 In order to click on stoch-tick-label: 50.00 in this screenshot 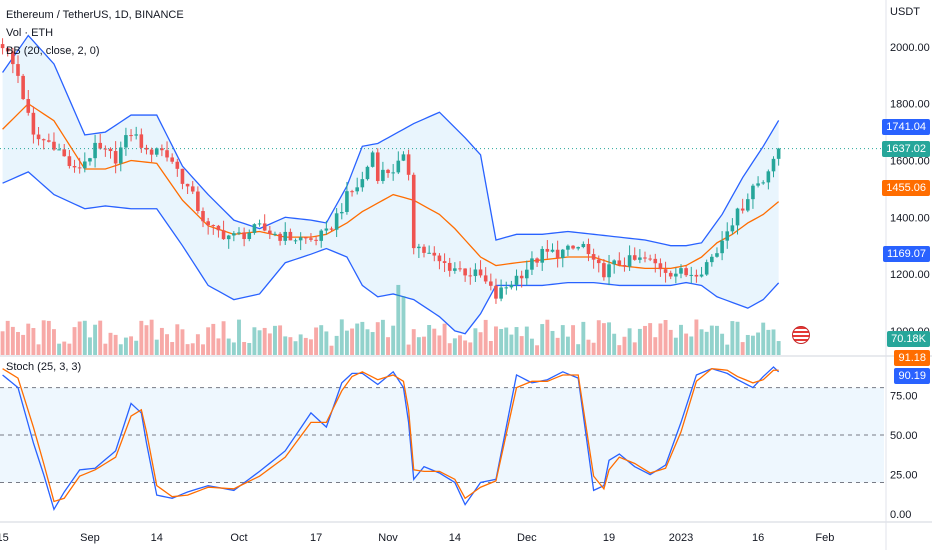, I will do `click(904, 436)`.